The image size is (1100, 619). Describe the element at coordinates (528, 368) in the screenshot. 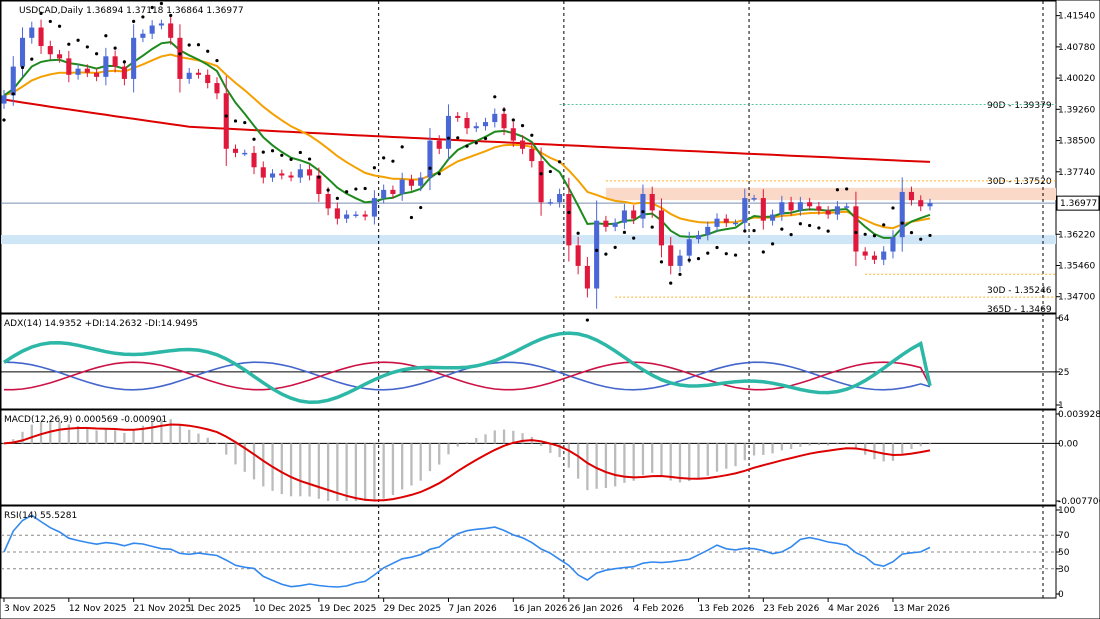

I see `adx-panel` at that location.